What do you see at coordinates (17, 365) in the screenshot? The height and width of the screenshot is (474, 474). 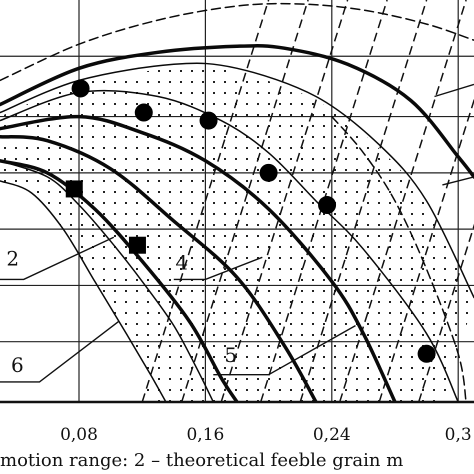 I see `callout-label-6: 6` at bounding box center [17, 365].